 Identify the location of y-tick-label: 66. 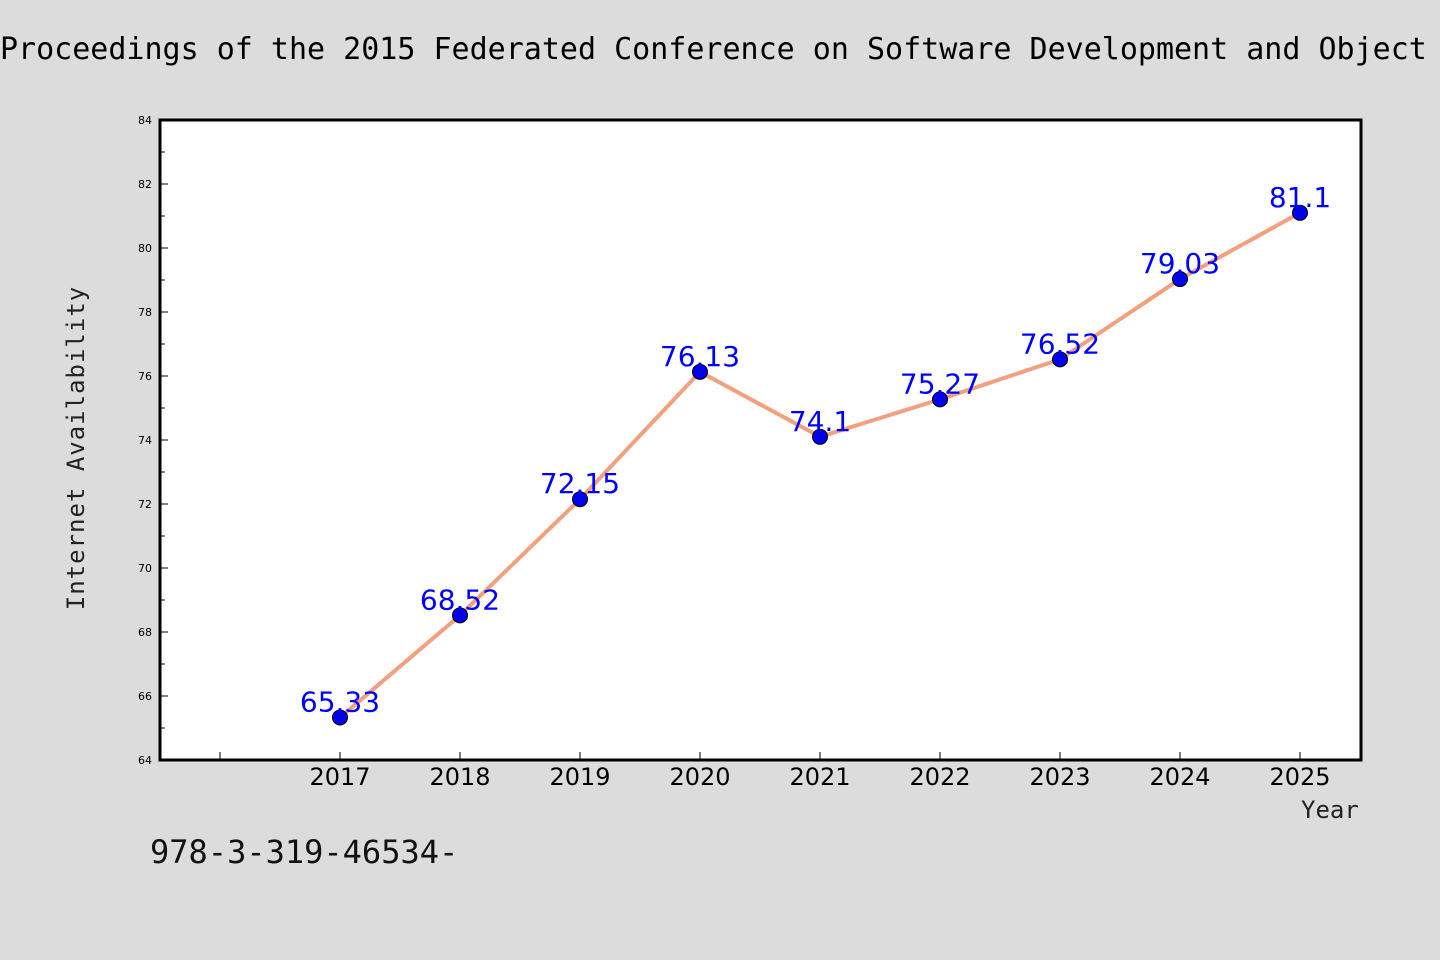
(145, 696).